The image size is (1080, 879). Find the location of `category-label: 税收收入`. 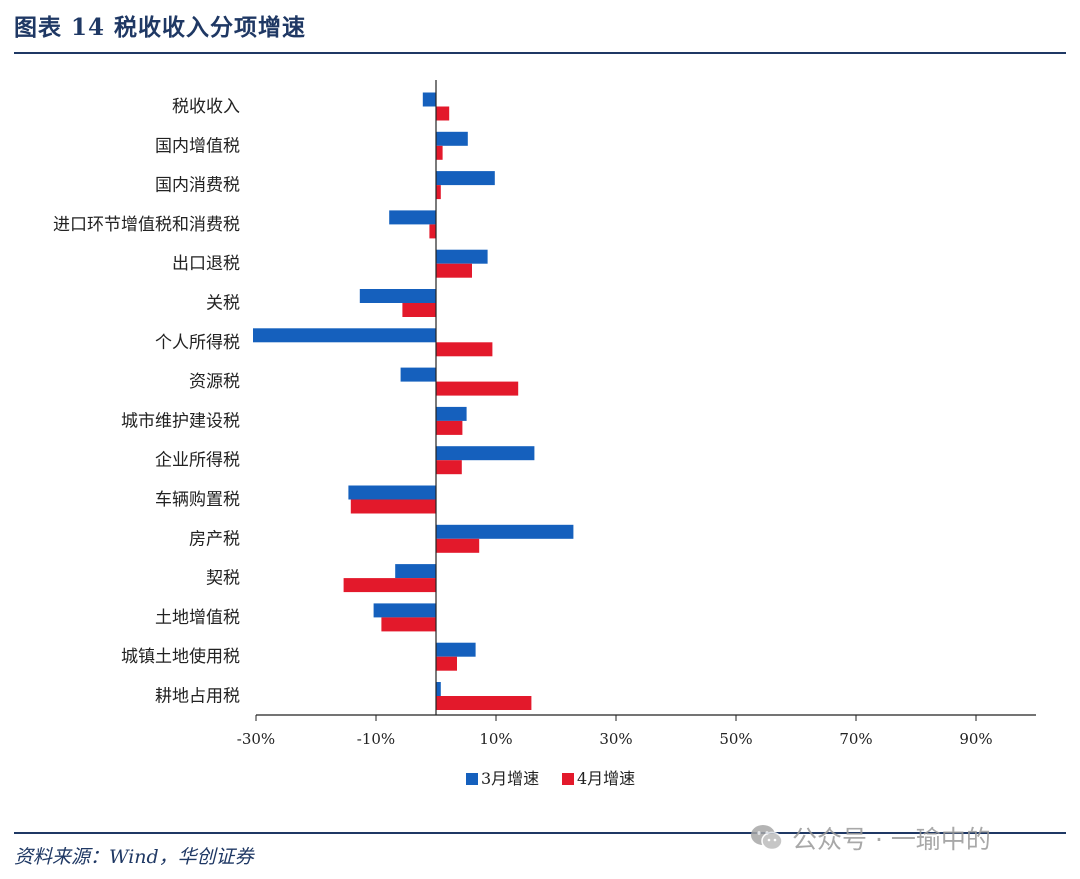

category-label: 税收收入 is located at coordinates (206, 107).